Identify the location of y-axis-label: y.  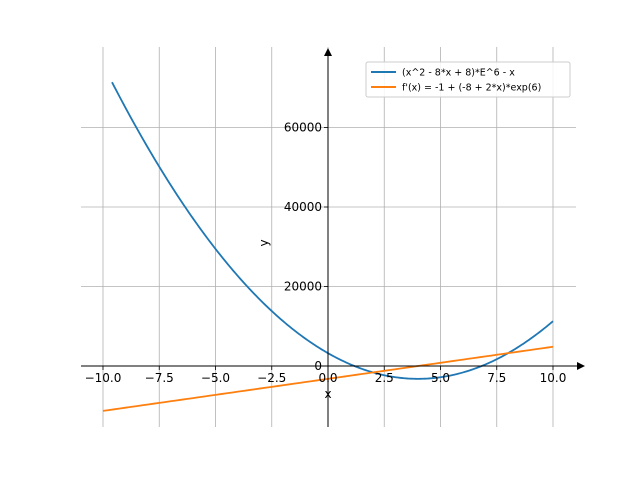
(264, 242).